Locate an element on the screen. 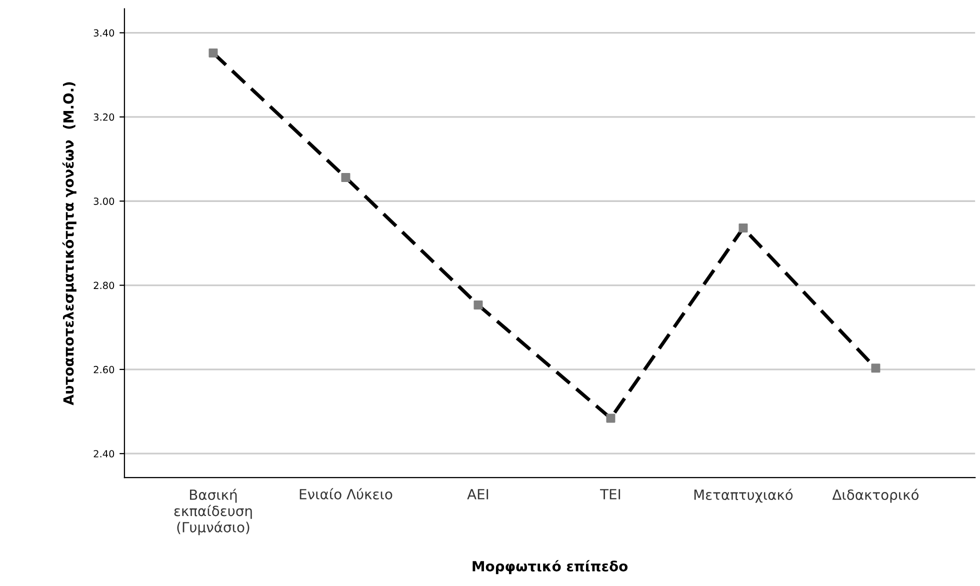 This screenshot has height=586, width=980. x-axis-title: Μορφωτικό επίπεδο is located at coordinates (550, 567).